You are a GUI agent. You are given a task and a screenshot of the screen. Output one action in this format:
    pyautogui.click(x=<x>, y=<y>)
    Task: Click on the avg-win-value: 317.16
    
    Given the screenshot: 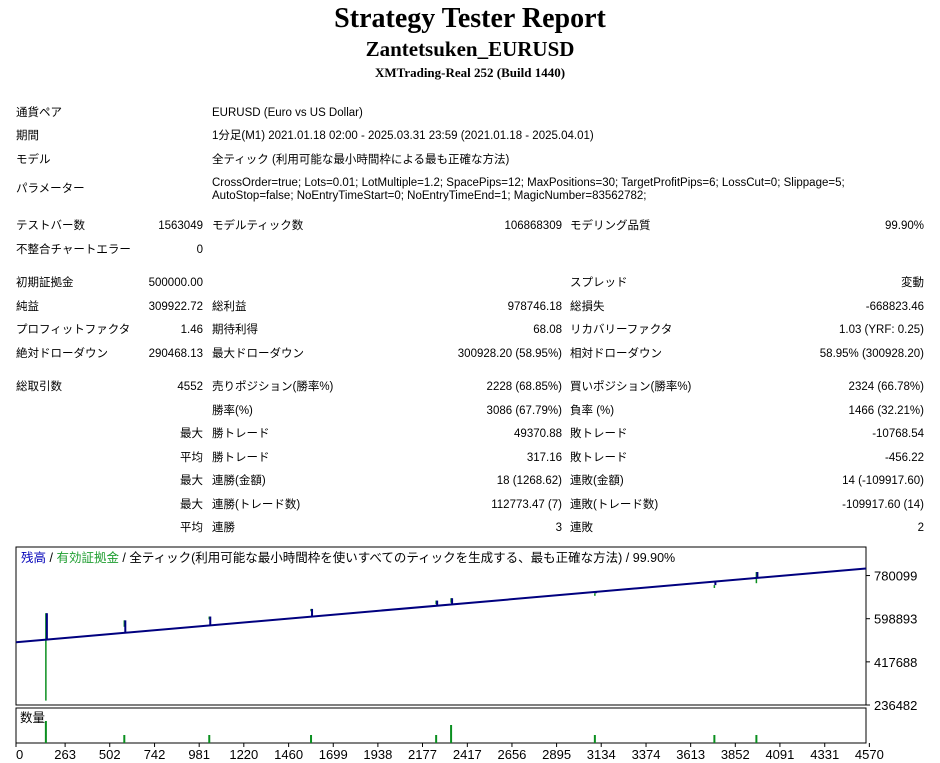 What is the action you would take?
    pyautogui.click(x=544, y=458)
    